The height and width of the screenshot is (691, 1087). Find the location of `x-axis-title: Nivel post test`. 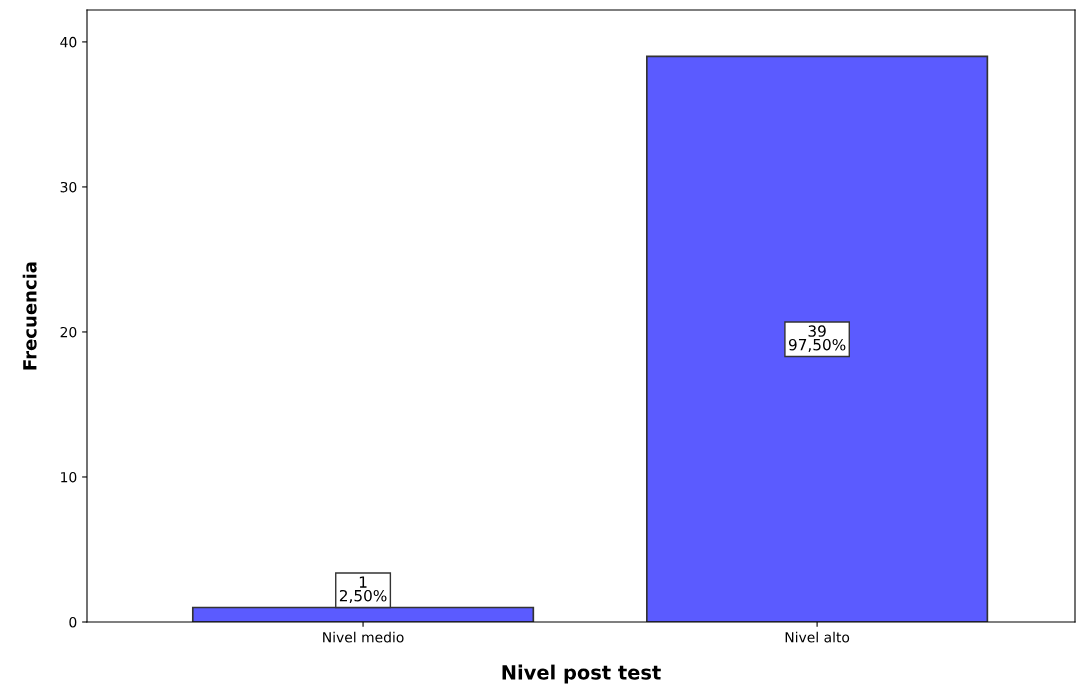

x-axis-title: Nivel post test is located at coordinates (581, 674).